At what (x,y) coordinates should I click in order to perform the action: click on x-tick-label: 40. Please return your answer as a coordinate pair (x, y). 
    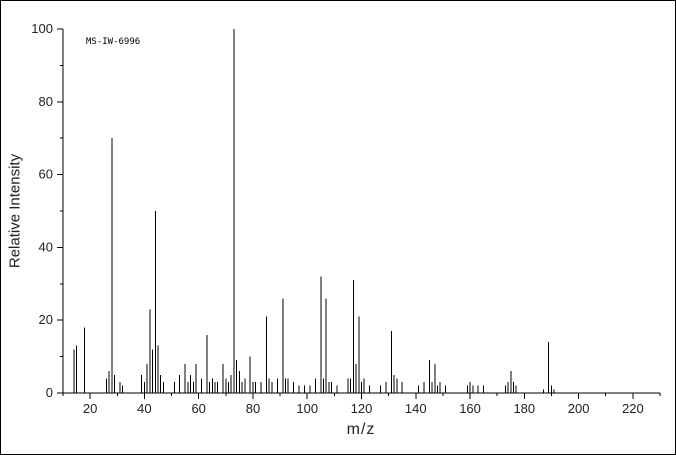
    Looking at the image, I should click on (144, 408).